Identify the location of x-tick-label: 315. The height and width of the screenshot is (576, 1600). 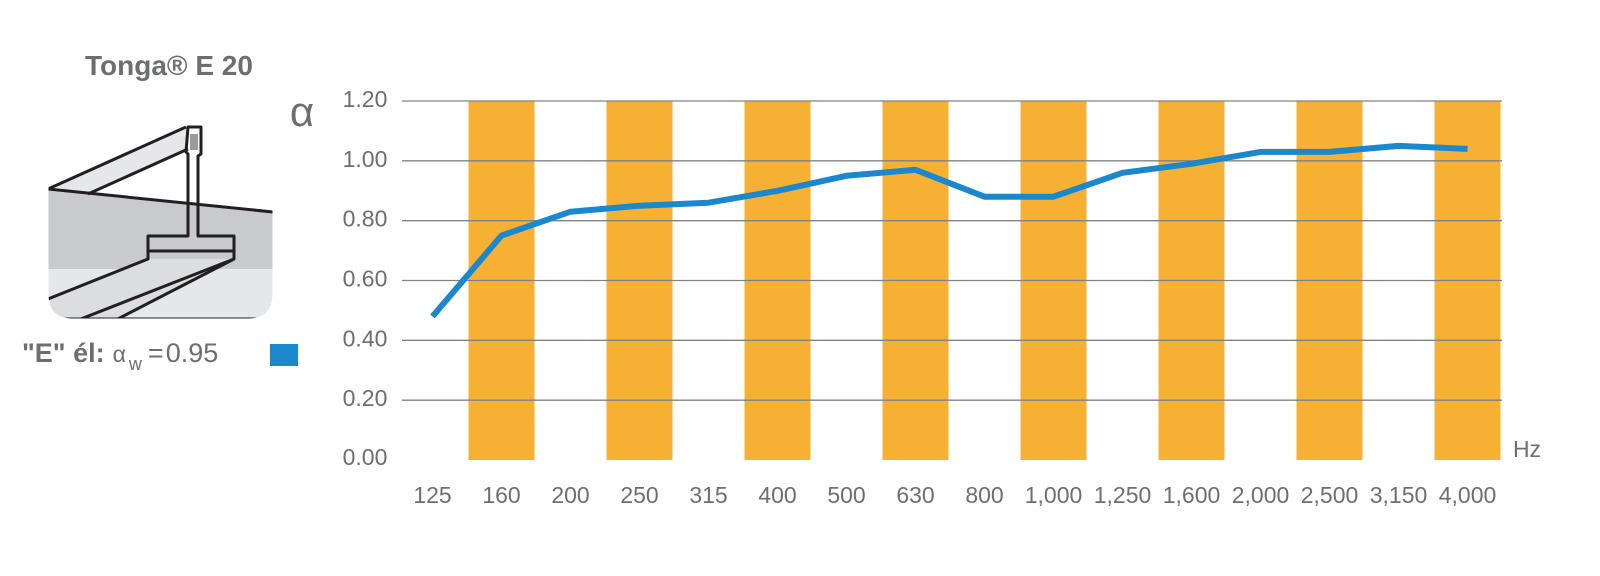
(708, 495).